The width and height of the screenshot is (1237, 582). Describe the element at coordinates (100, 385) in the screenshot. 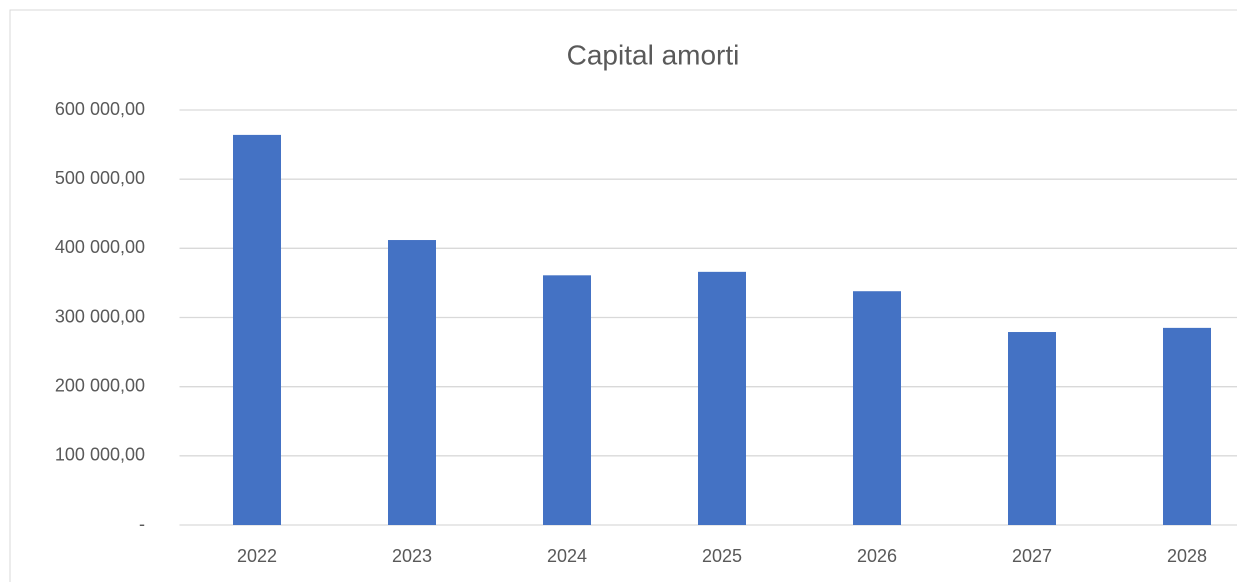

I see `y-tick-label: 200 000,00` at that location.